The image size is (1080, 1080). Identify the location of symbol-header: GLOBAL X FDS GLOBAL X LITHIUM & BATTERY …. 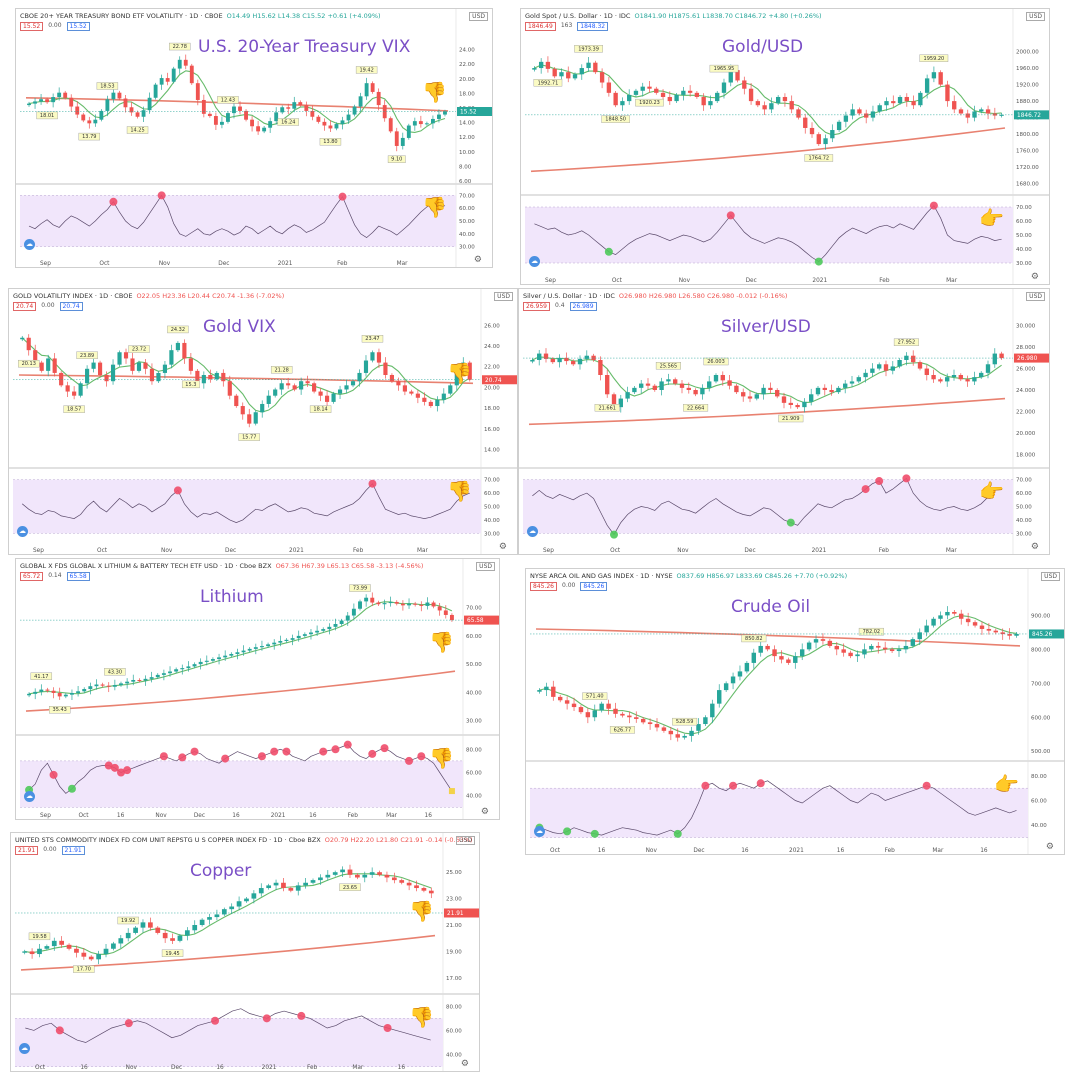
(221, 566).